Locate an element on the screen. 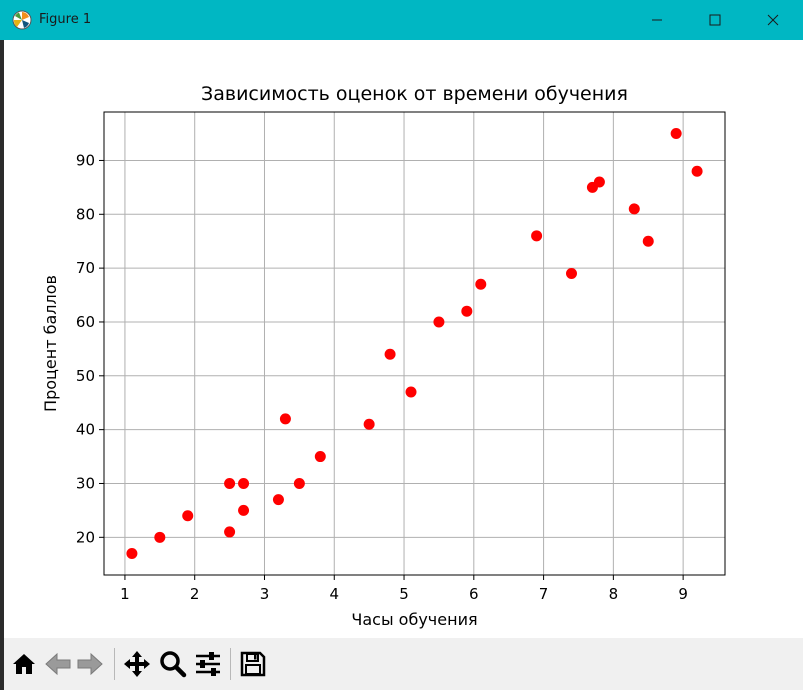 This screenshot has width=803, height=690. back-button is located at coordinates (58, 664).